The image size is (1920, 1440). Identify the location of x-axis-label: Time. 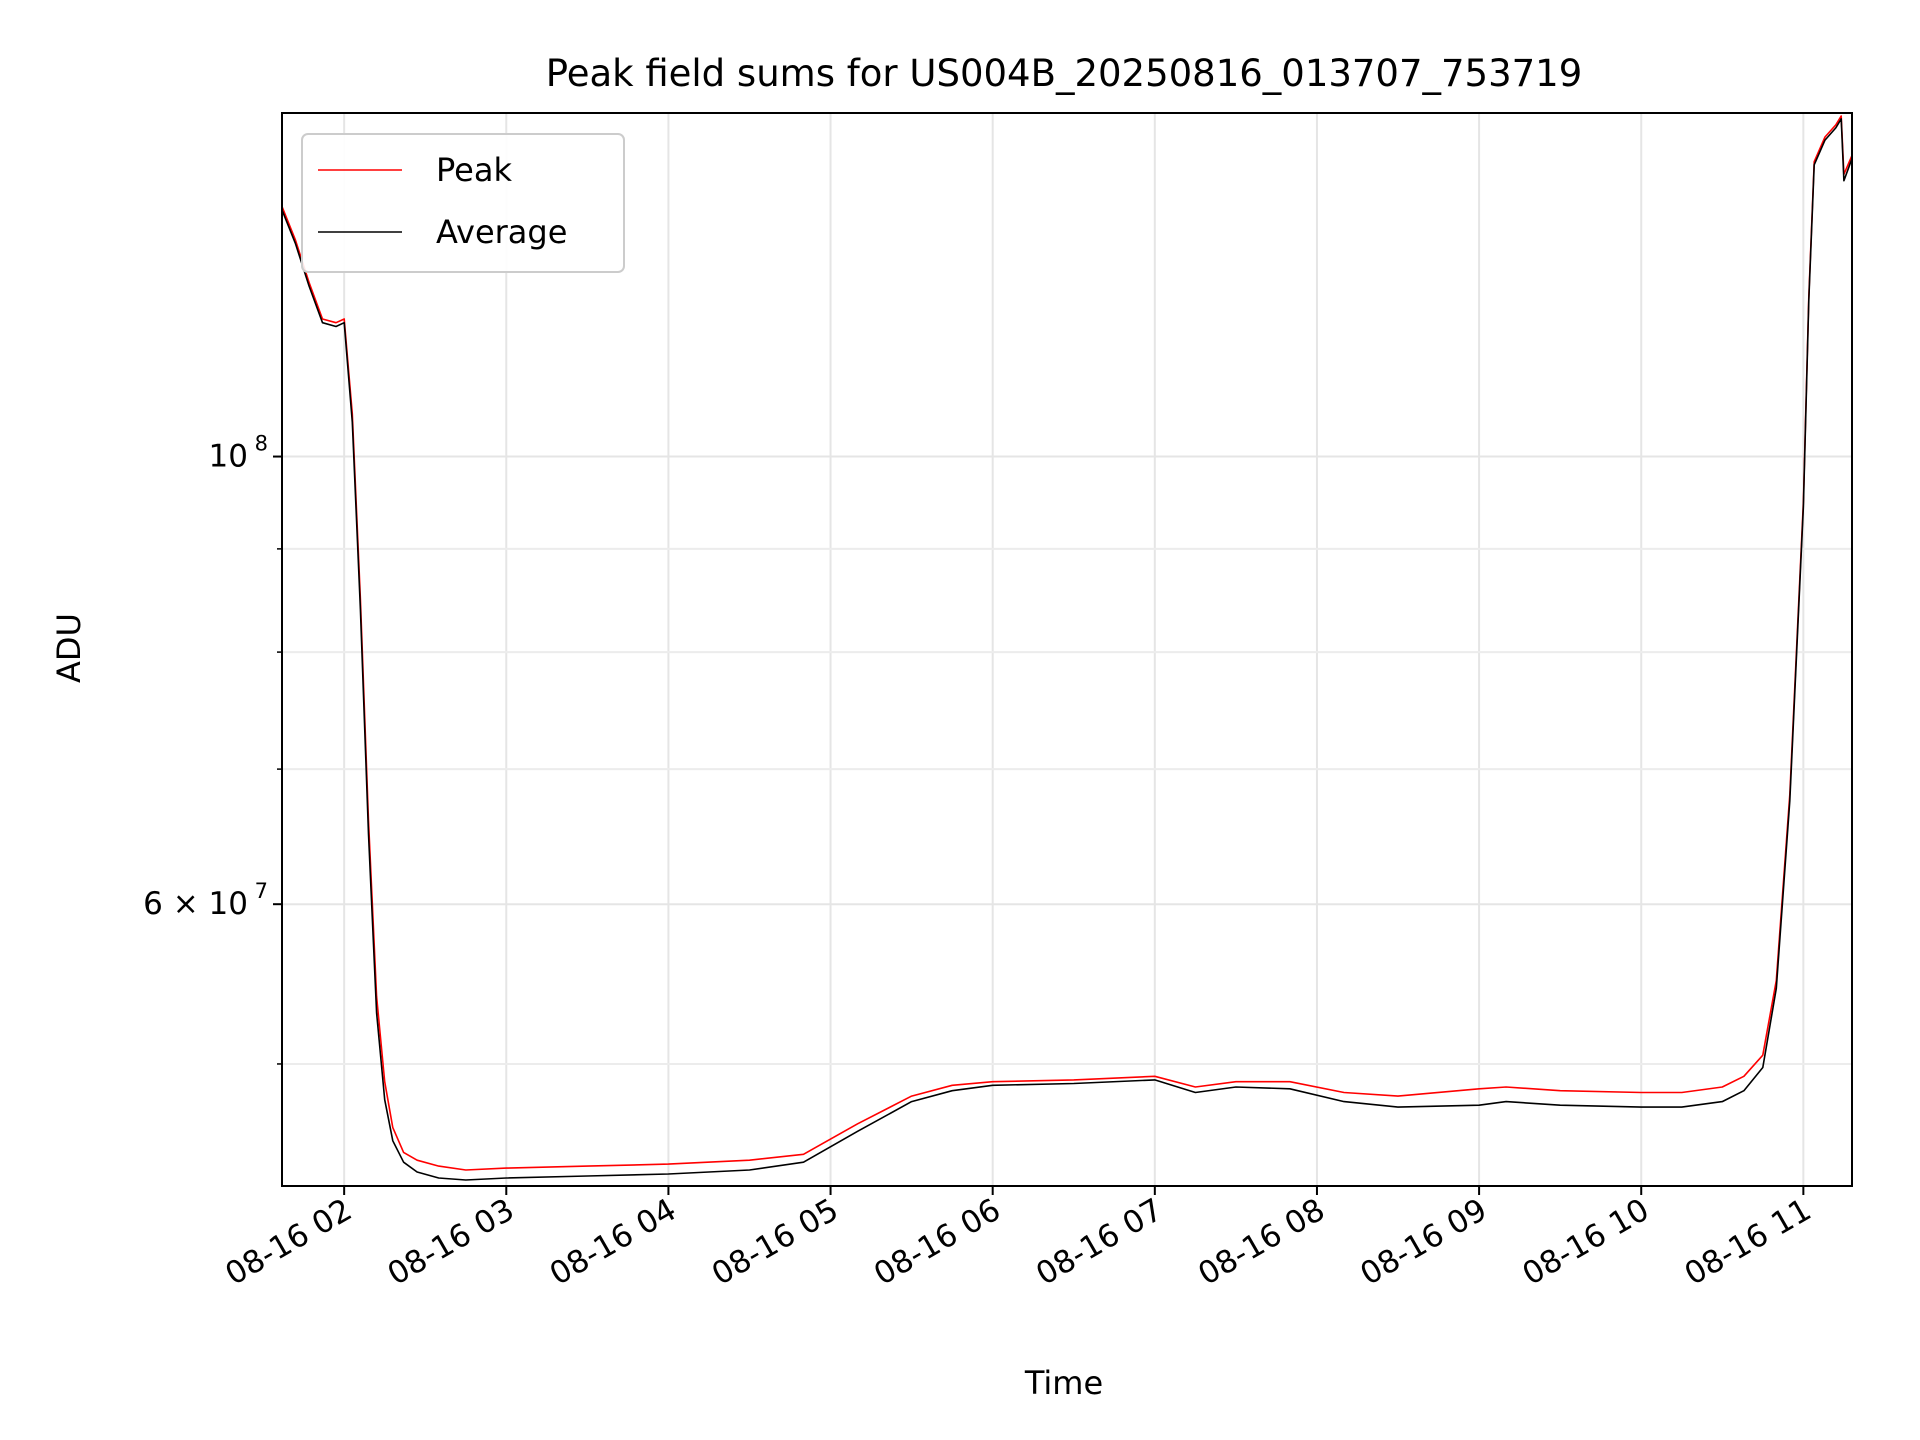
(1063, 1383).